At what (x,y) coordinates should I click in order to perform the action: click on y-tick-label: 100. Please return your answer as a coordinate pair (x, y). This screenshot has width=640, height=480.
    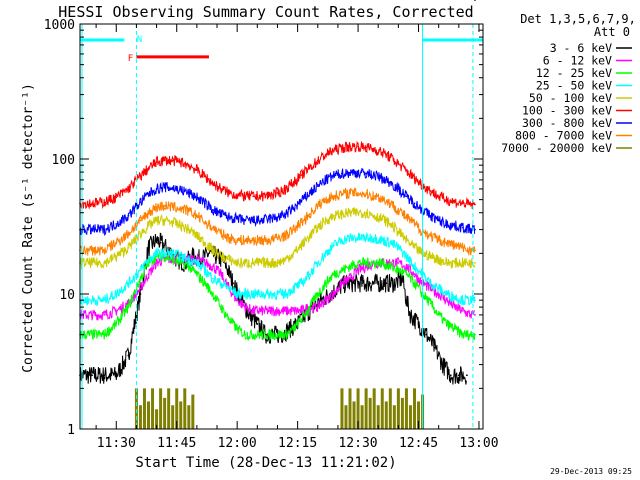
    Looking at the image, I should click on (63, 160).